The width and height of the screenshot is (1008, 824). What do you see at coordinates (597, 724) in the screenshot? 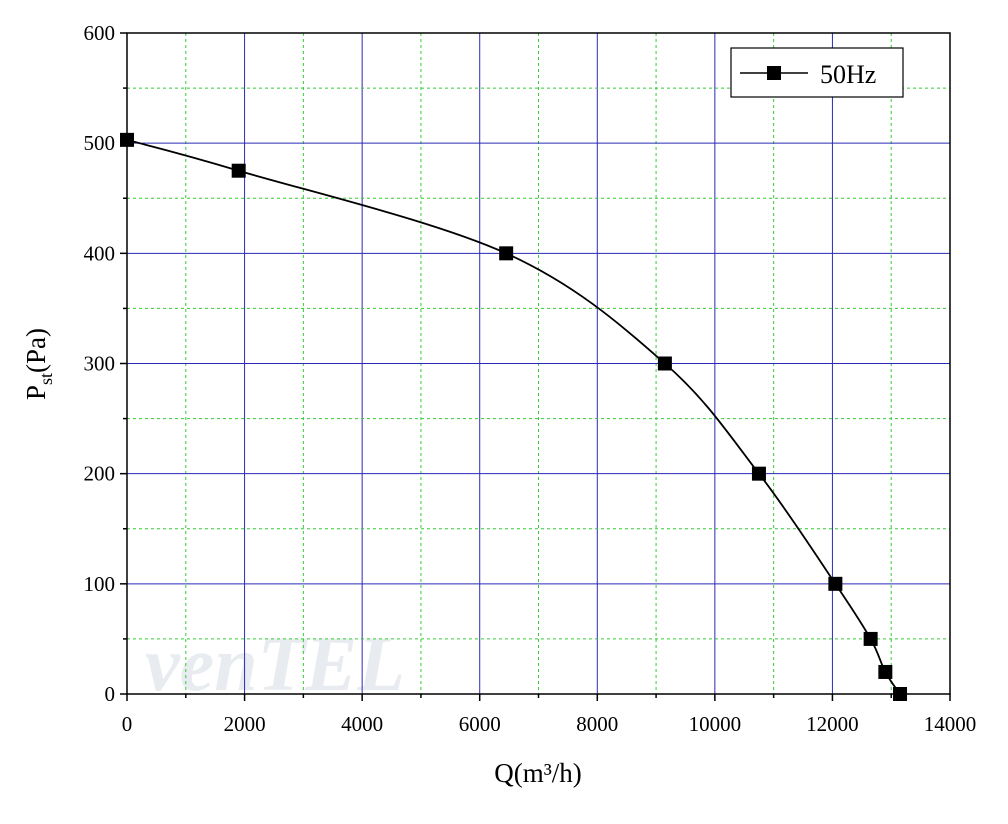
I see `x-tick-label: 8000` at bounding box center [597, 724].